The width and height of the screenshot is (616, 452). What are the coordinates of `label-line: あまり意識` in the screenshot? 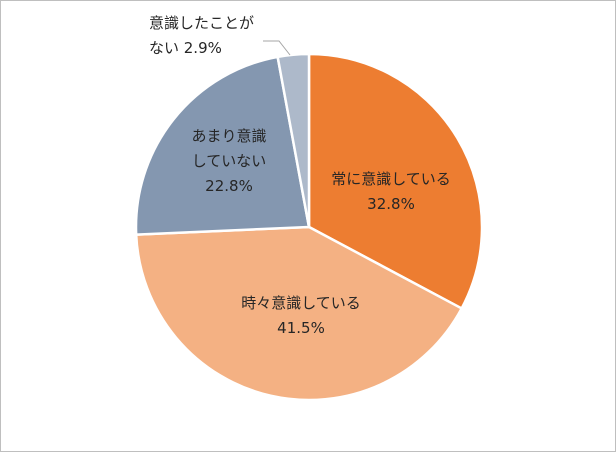 It's located at (228, 136).